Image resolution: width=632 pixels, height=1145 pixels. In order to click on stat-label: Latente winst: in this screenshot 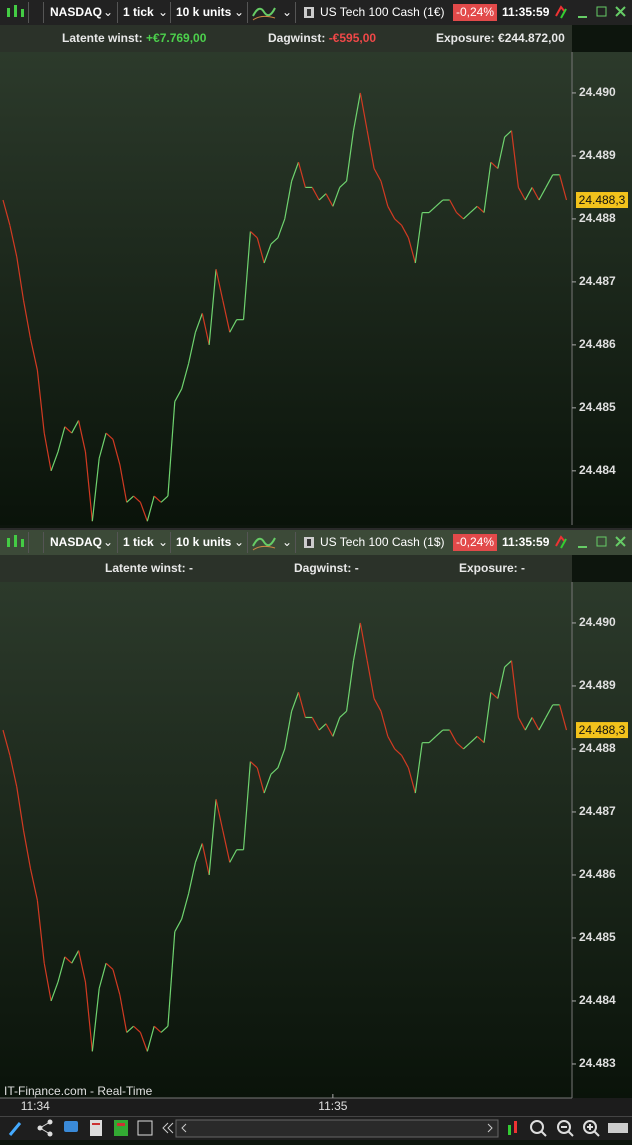, I will do `click(102, 38)`.